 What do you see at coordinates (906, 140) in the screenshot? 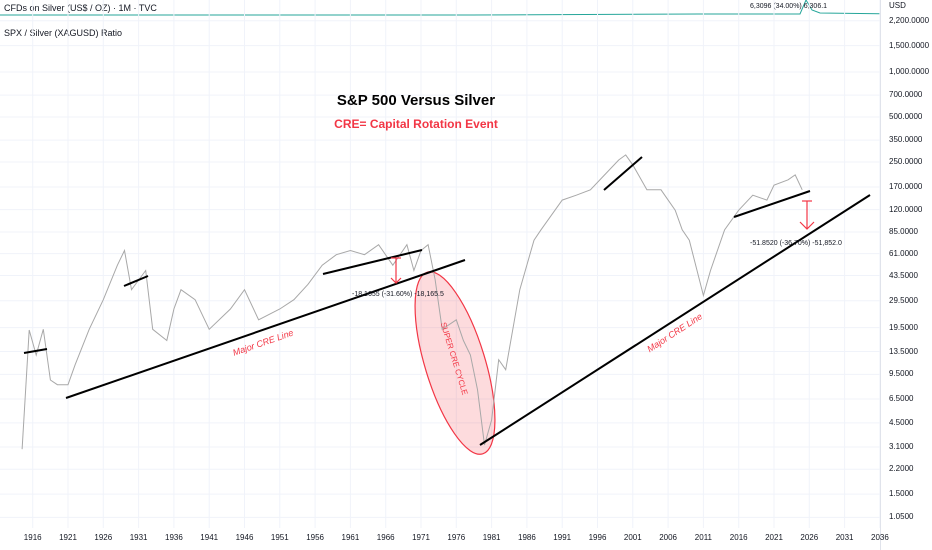
I see `y-tick-label: 350.0000` at bounding box center [906, 140].